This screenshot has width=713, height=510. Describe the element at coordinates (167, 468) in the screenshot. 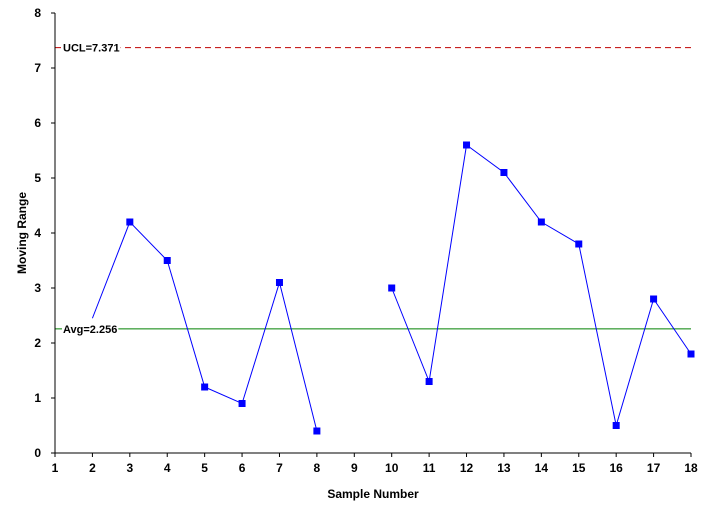

I see `x-tick-label: 4` at that location.